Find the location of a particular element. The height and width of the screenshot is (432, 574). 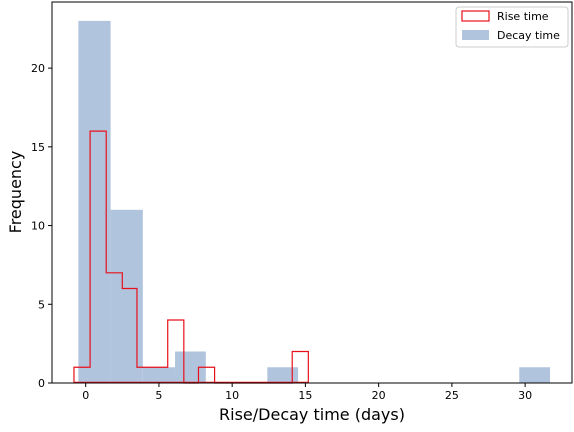

y-tick-label-20: 20 is located at coordinates (38, 68).